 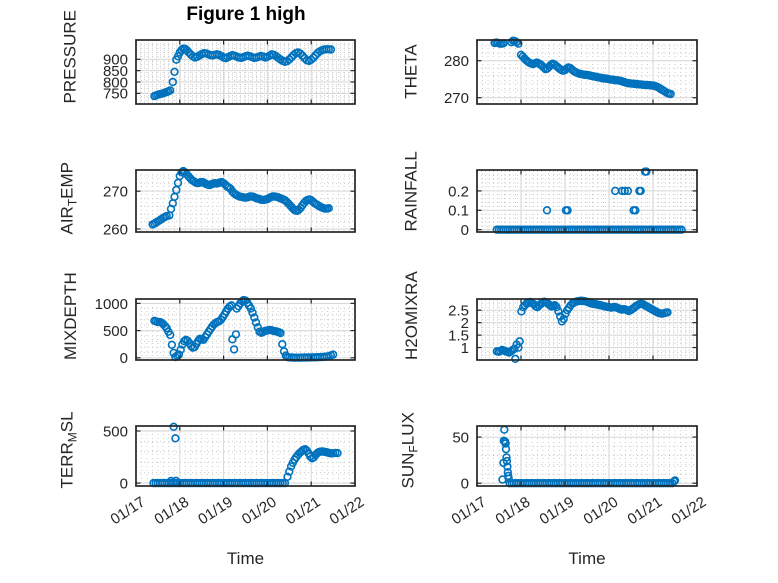 I want to click on subplot-air-temp: 260 270 AIRTEMP, so click(x=207, y=200).